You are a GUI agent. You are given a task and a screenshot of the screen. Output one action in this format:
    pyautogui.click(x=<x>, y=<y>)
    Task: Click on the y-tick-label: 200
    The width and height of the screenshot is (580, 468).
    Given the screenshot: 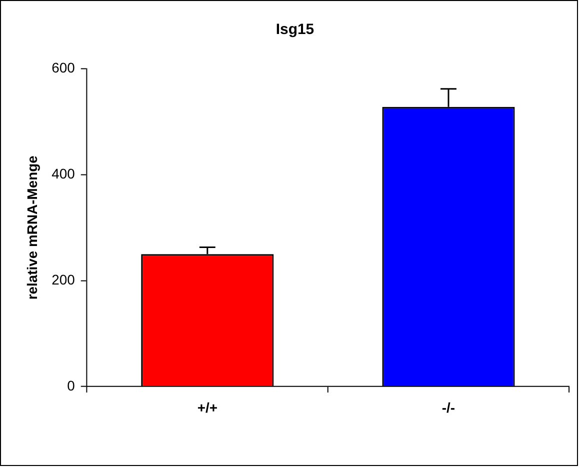 What is the action you would take?
    pyautogui.click(x=64, y=279)
    